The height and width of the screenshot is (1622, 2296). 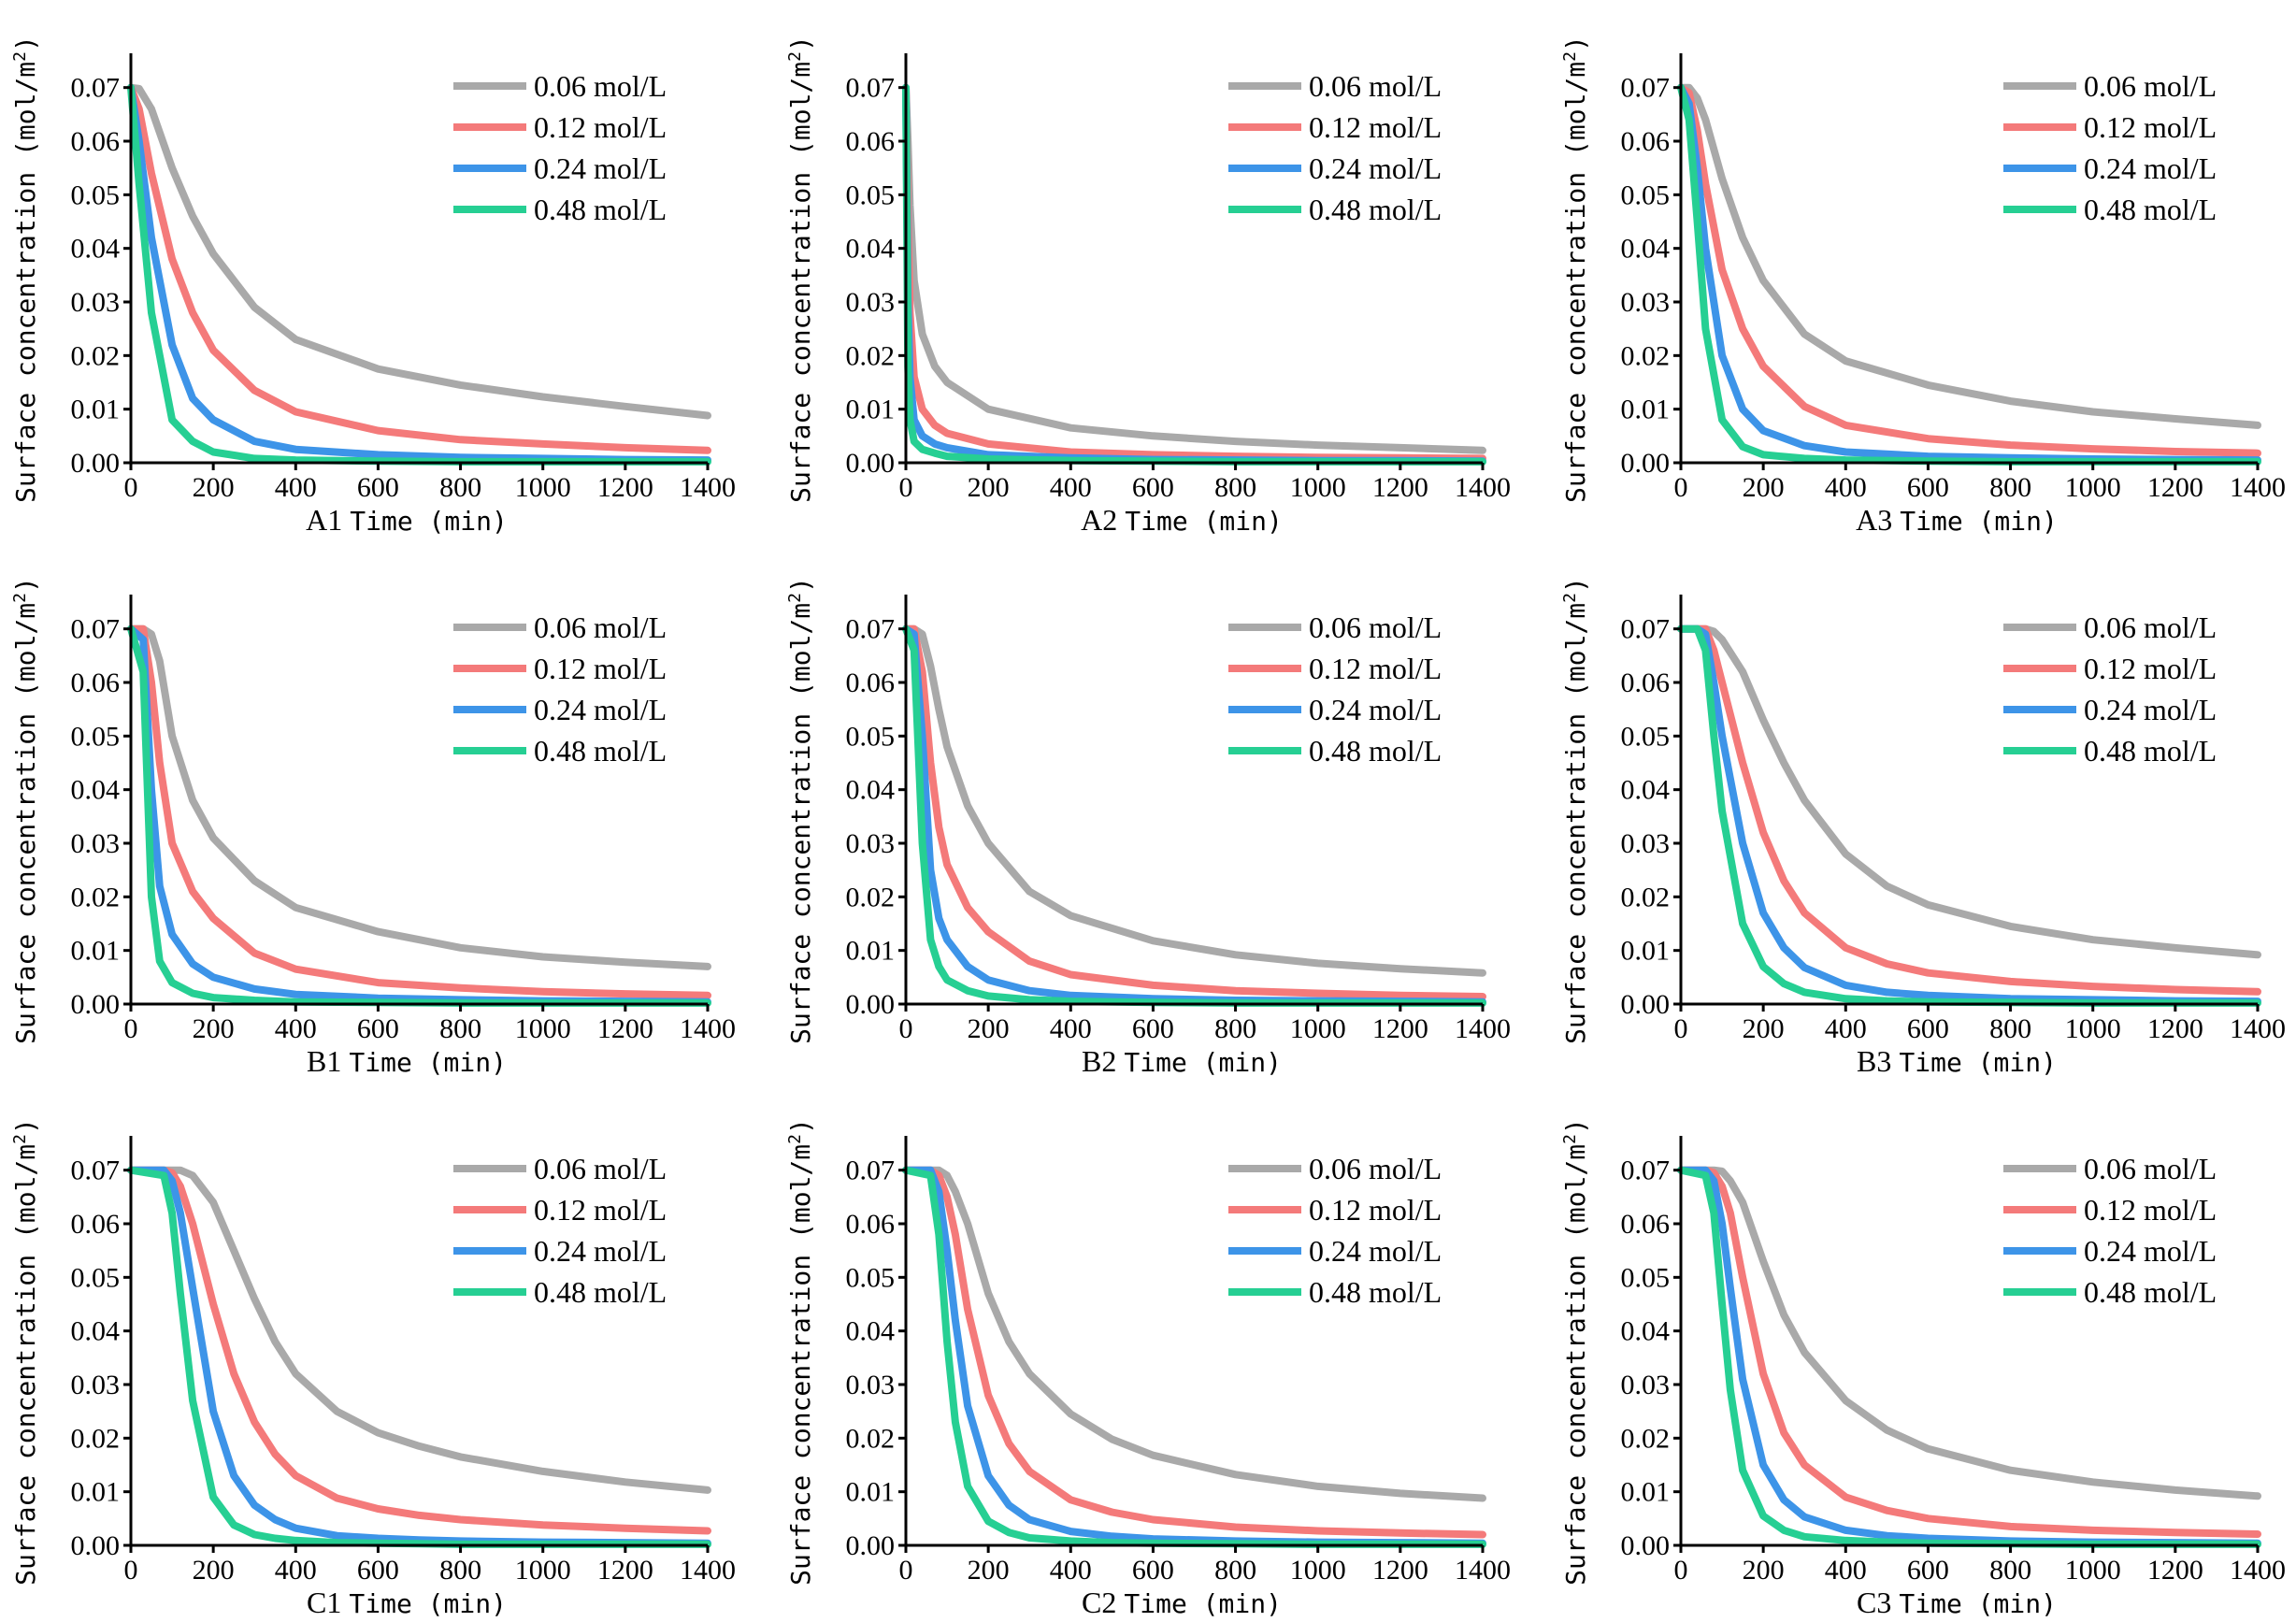 I want to click on x-axis-title: B2 Time (min), so click(x=1182, y=1061).